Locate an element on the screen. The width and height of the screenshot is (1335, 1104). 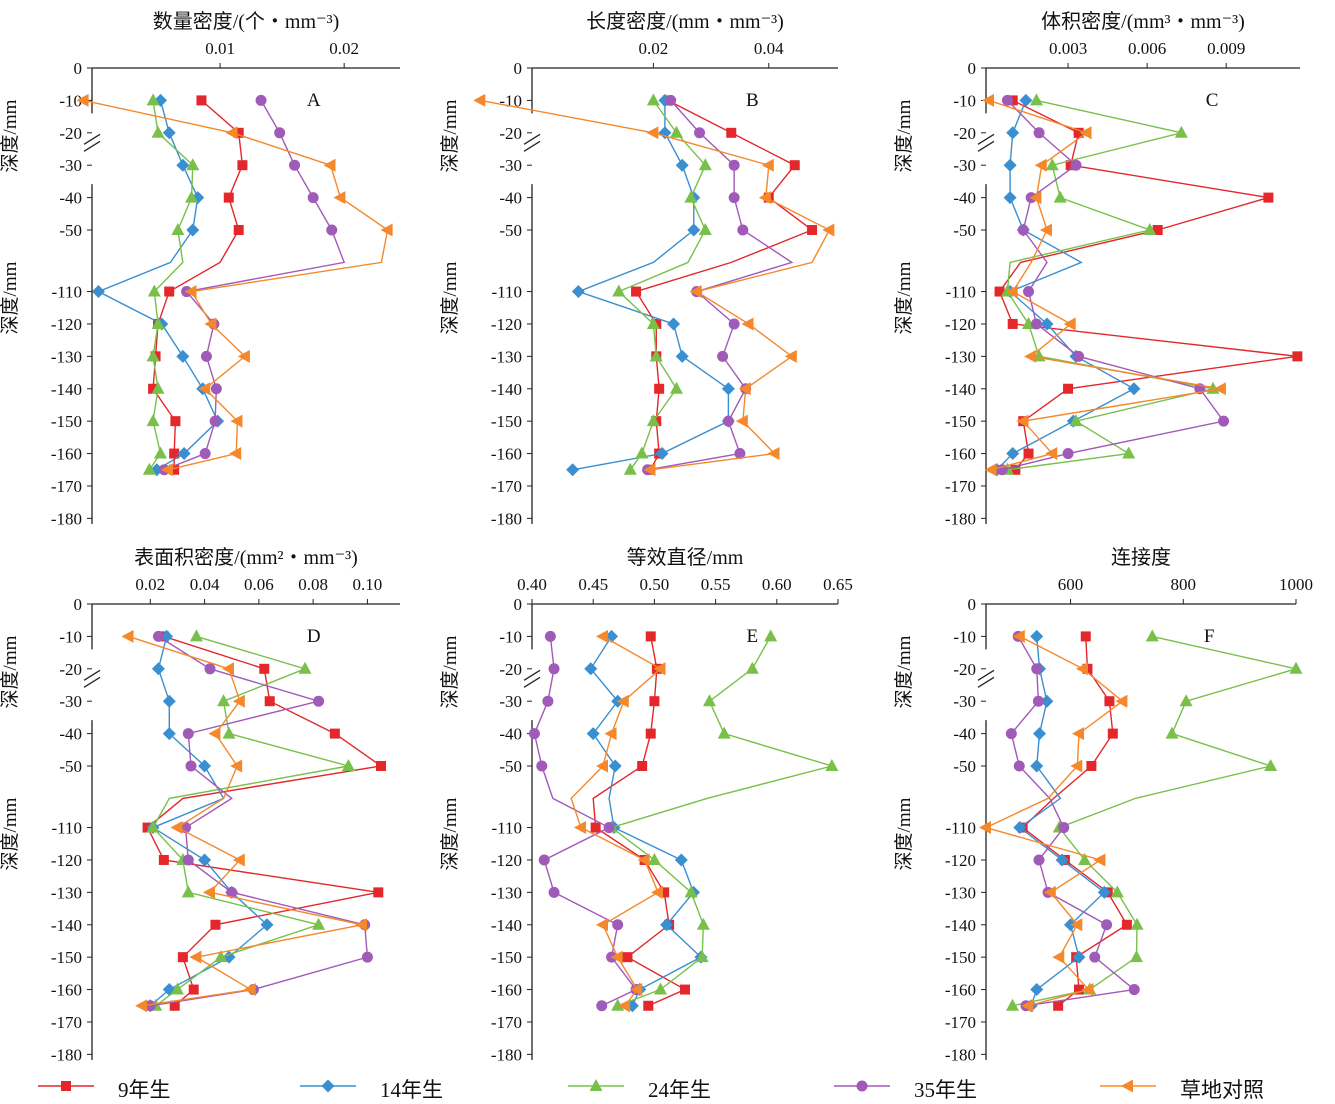
legend-marker is located at coordinates (66, 1086).